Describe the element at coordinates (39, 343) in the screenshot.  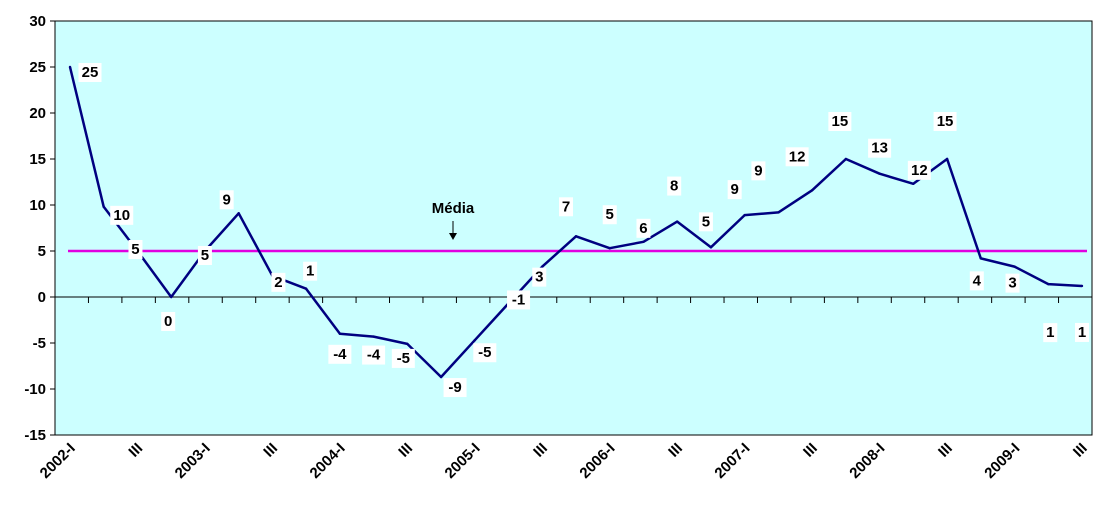
I see `y-tick-label: -5` at that location.